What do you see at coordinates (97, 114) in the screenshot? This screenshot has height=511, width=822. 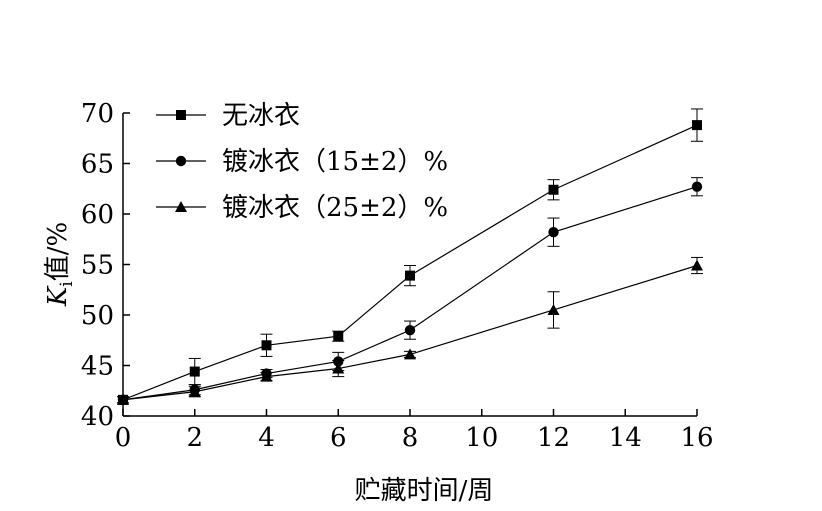 I see `y-tick-label: 70` at bounding box center [97, 114].